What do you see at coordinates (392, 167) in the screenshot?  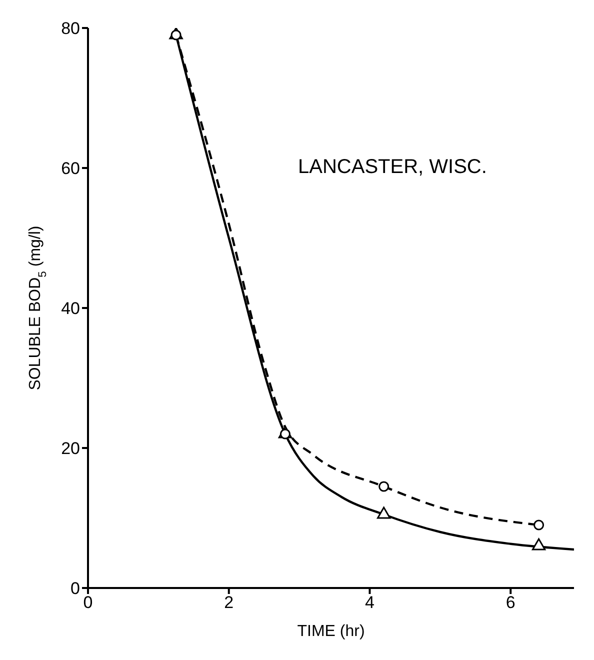 I see `annotation: LANCASTER, WISC.` at bounding box center [392, 167].